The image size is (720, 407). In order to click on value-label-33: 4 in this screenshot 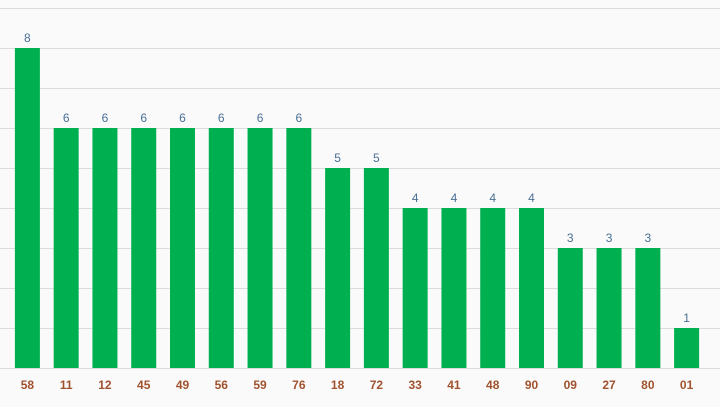, I will do `click(415, 198)`.